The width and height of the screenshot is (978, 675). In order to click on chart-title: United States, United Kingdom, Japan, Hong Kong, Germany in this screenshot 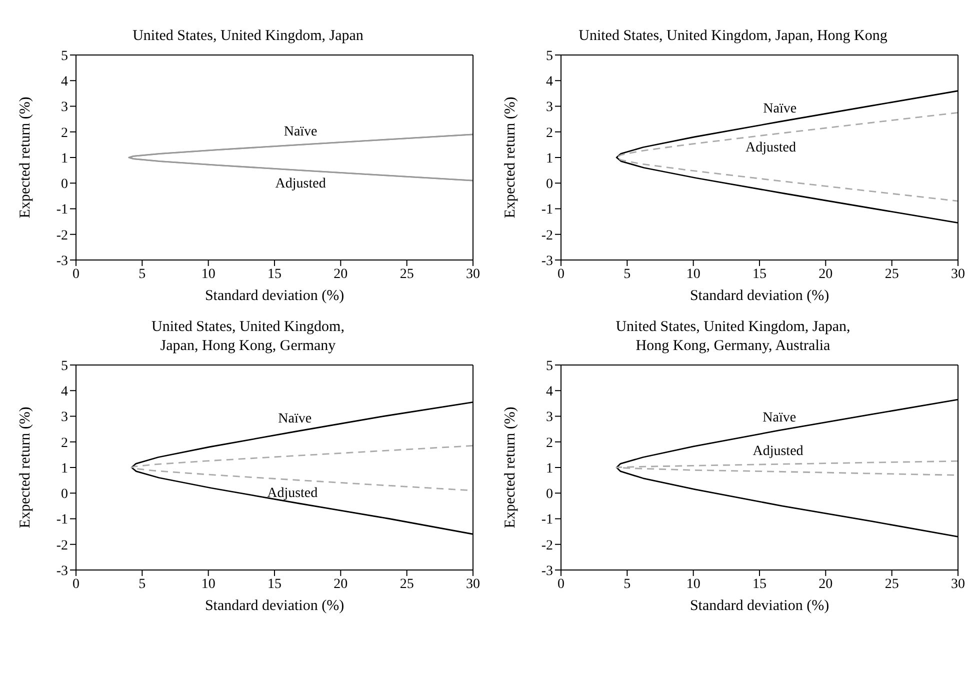, I will do `click(248, 337)`.